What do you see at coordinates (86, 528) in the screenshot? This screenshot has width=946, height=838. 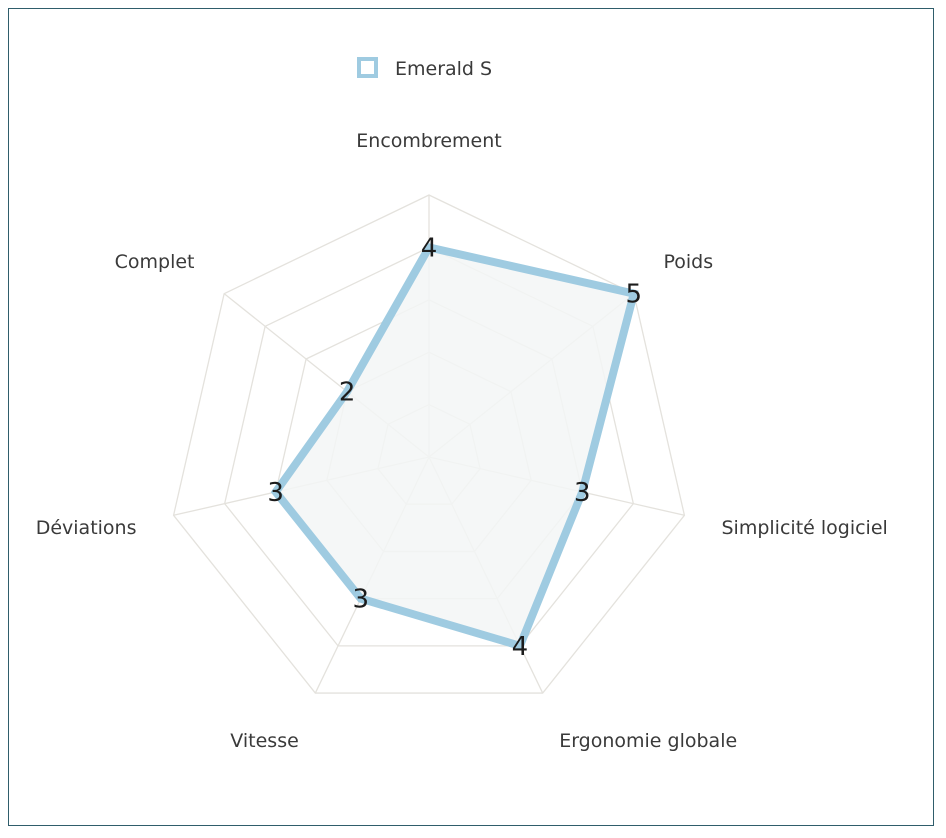 I see `axis-label-deviations: Déviations` at bounding box center [86, 528].